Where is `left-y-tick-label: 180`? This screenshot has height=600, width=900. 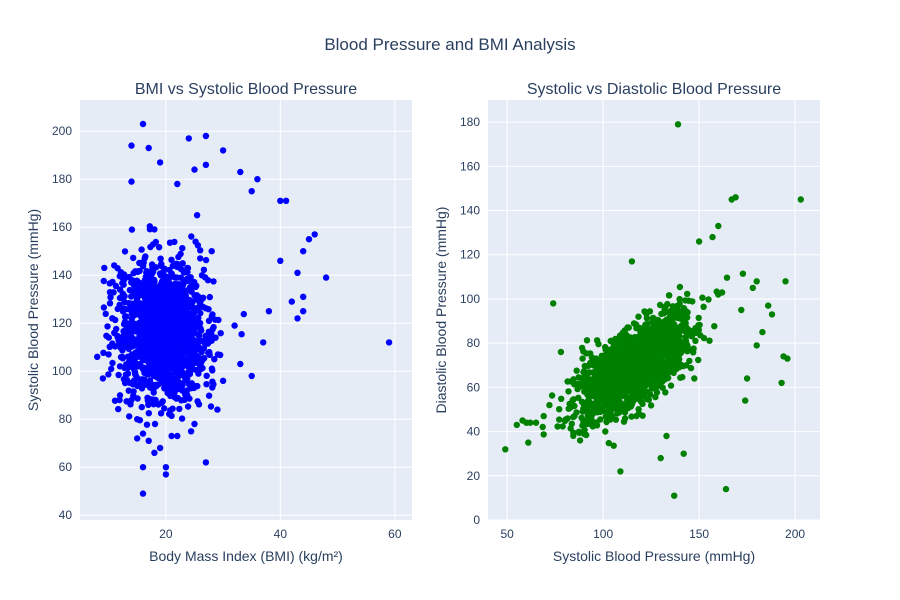
left-y-tick-label: 180 is located at coordinates (62, 179).